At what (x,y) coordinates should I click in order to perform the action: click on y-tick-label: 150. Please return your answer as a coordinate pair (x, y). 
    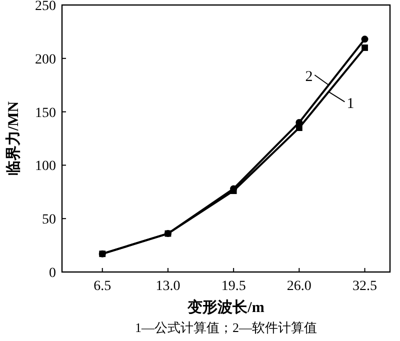
    Looking at the image, I should click on (45, 113).